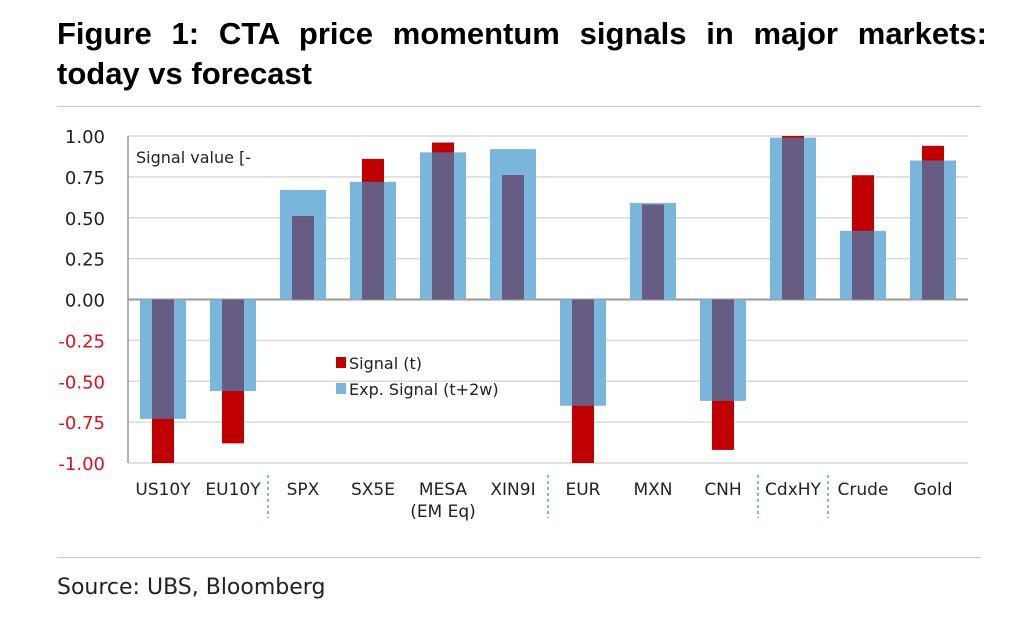  What do you see at coordinates (163, 490) in the screenshot?
I see `x-tick-label: US10Y` at bounding box center [163, 490].